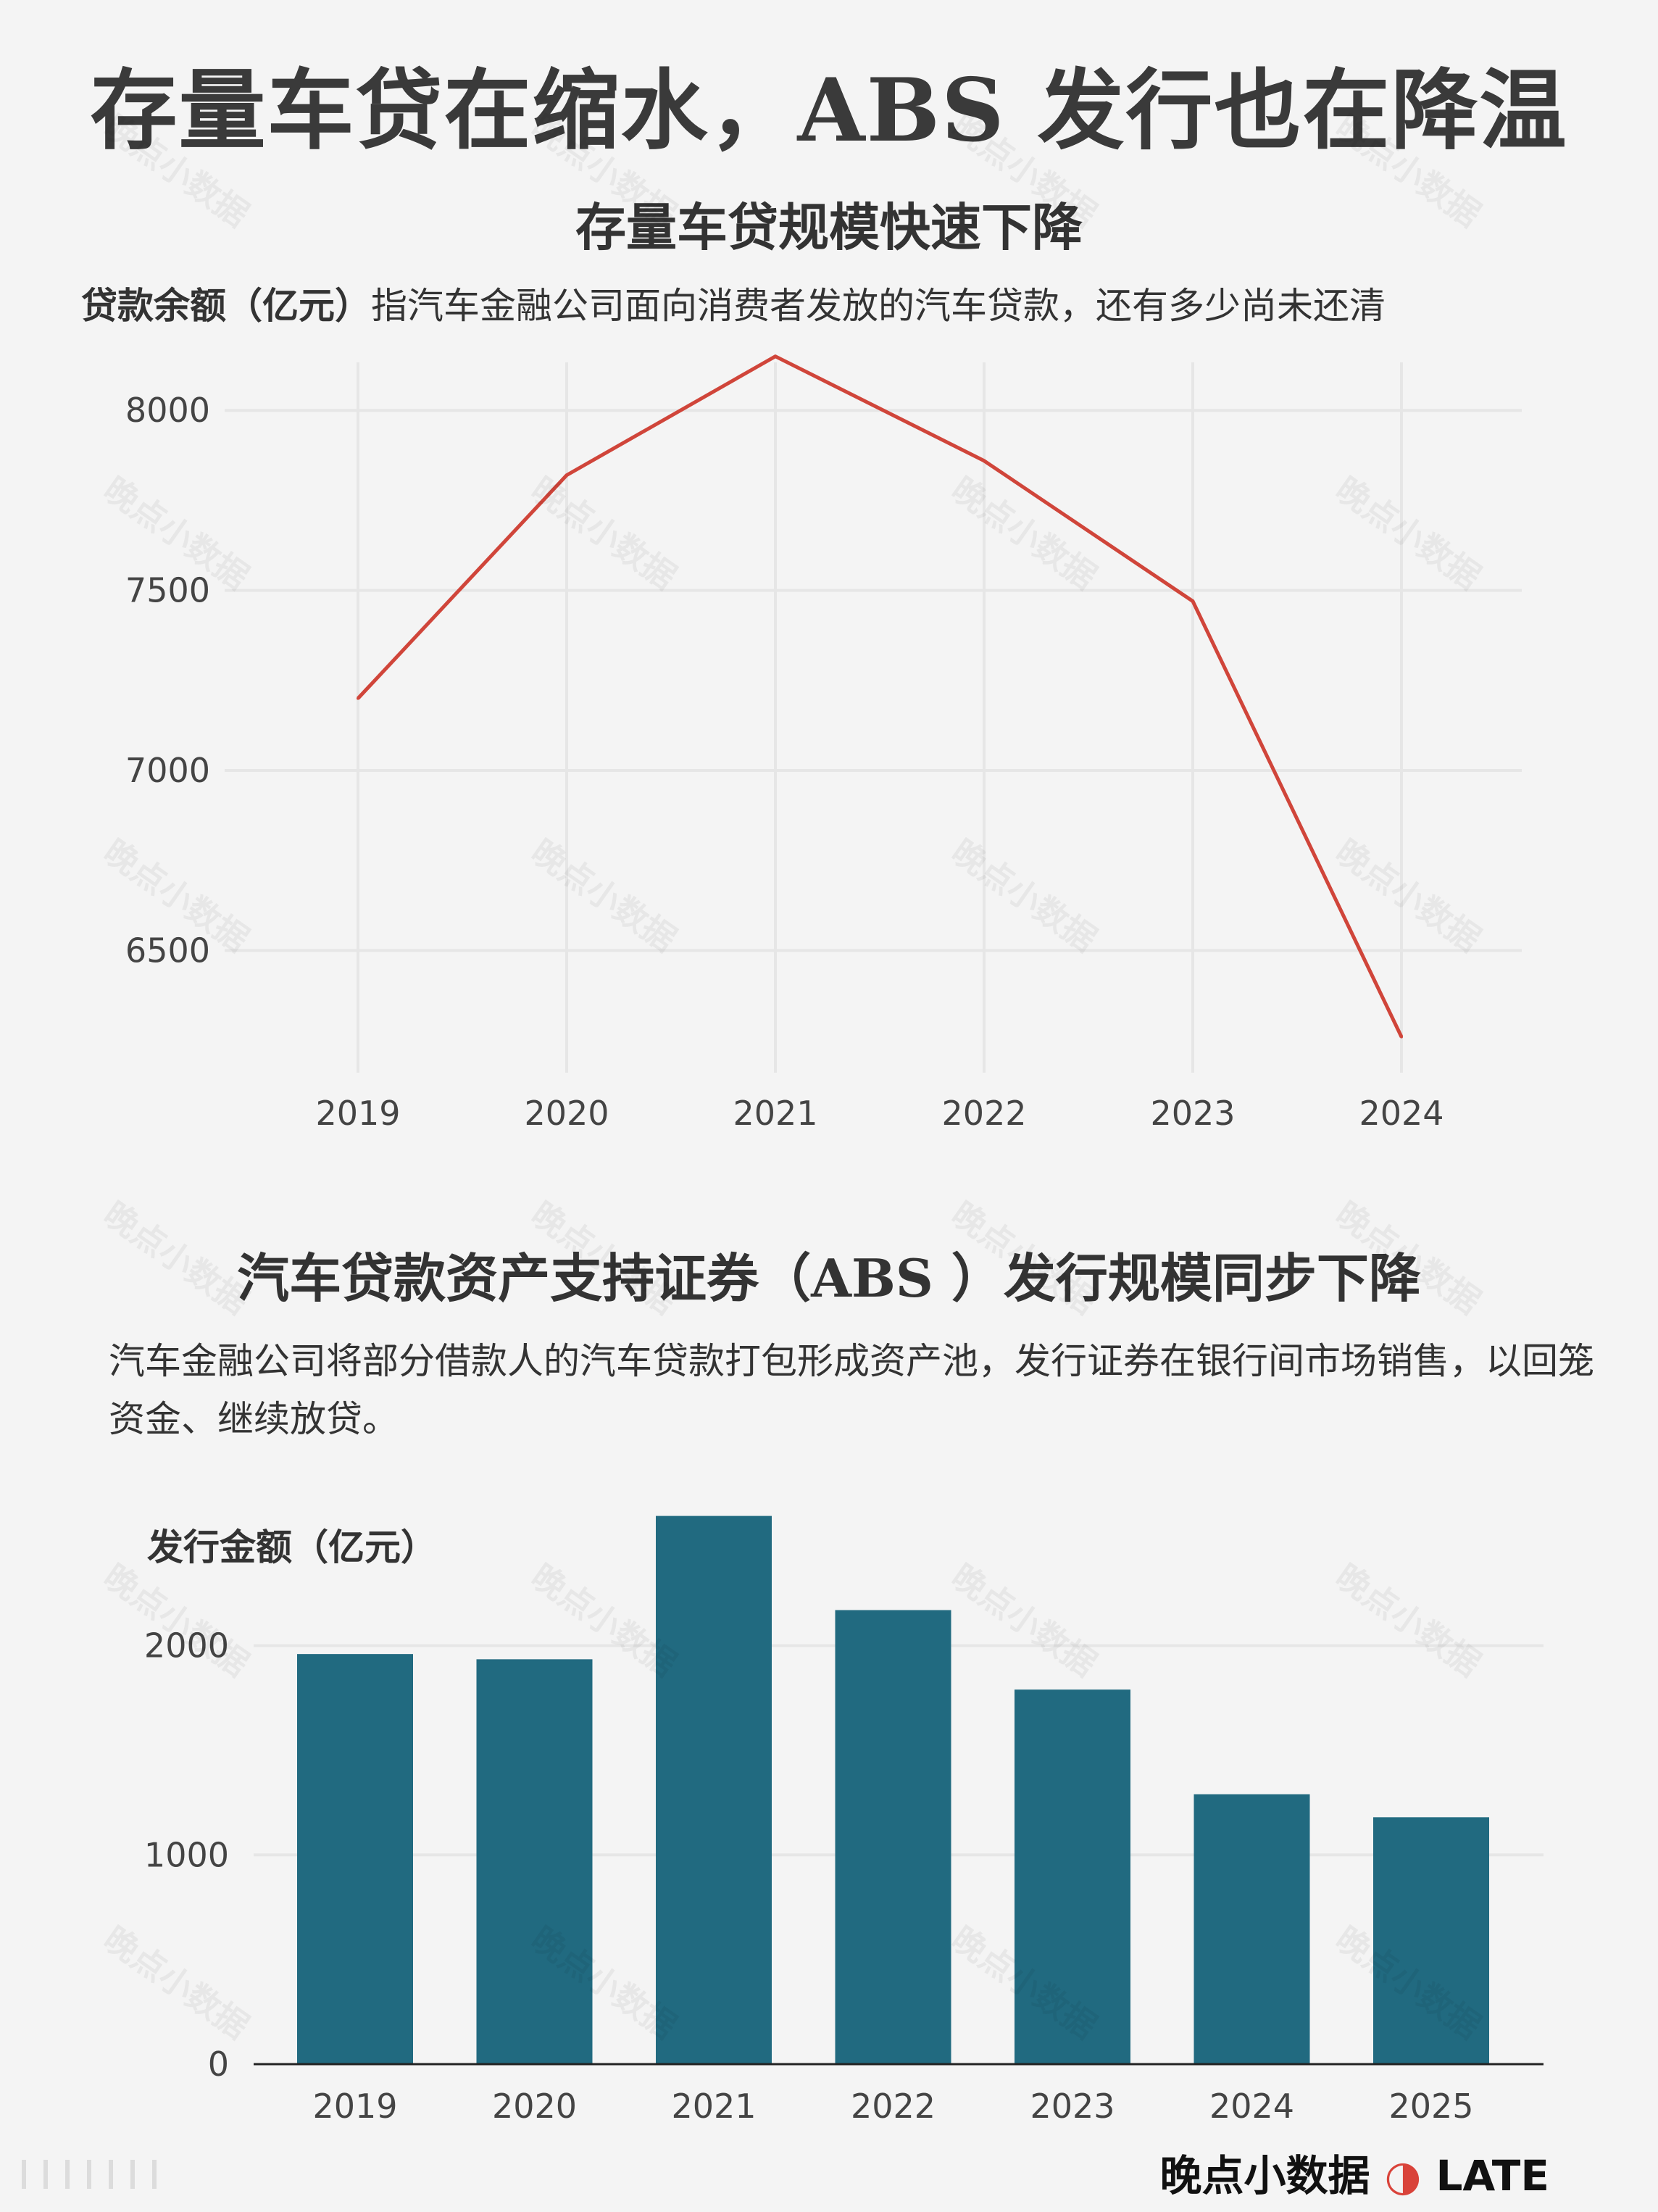 This screenshot has height=2212, width=1658. Describe the element at coordinates (713, 2106) in the screenshot. I see `bar-x-tick: 2021` at that location.